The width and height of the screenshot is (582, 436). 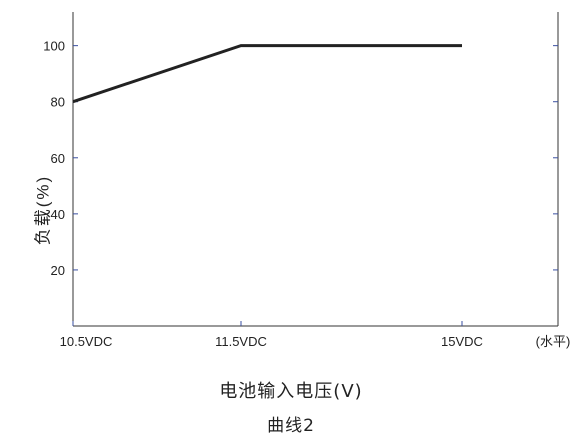 What do you see at coordinates (86, 341) in the screenshot?
I see `x-tick-label: 10.5VDC` at bounding box center [86, 341].